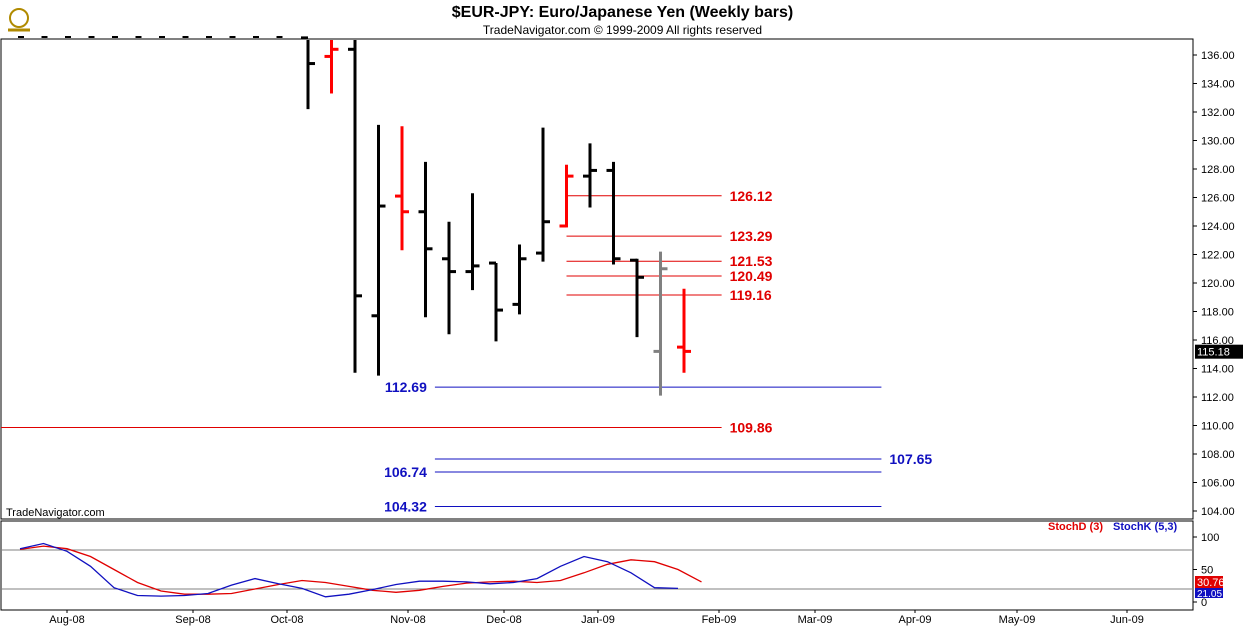  I want to click on price-tick-label: 118.00, so click(1217, 313).